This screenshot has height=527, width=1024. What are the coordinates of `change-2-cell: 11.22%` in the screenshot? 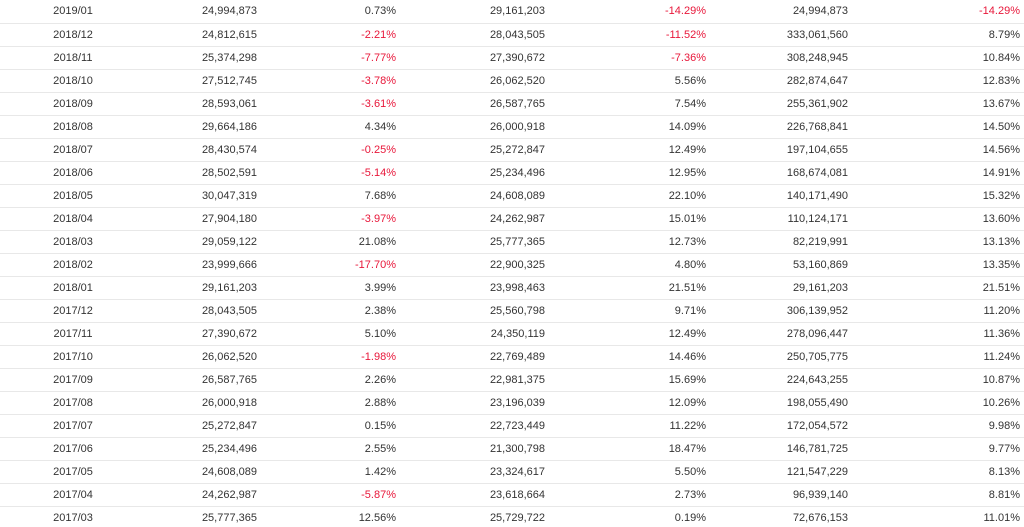 It's located at (688, 425).